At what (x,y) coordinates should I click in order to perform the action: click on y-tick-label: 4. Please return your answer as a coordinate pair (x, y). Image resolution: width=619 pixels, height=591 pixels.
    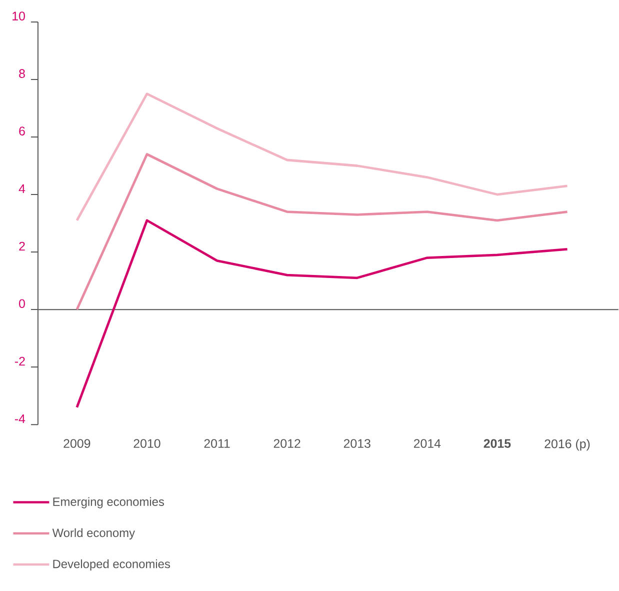
    Looking at the image, I should click on (22, 188).